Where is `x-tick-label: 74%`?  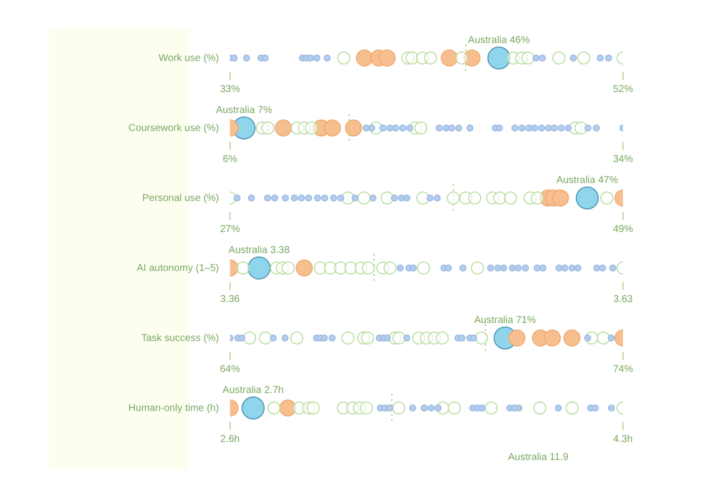
x-tick-label: 74% is located at coordinates (623, 369).